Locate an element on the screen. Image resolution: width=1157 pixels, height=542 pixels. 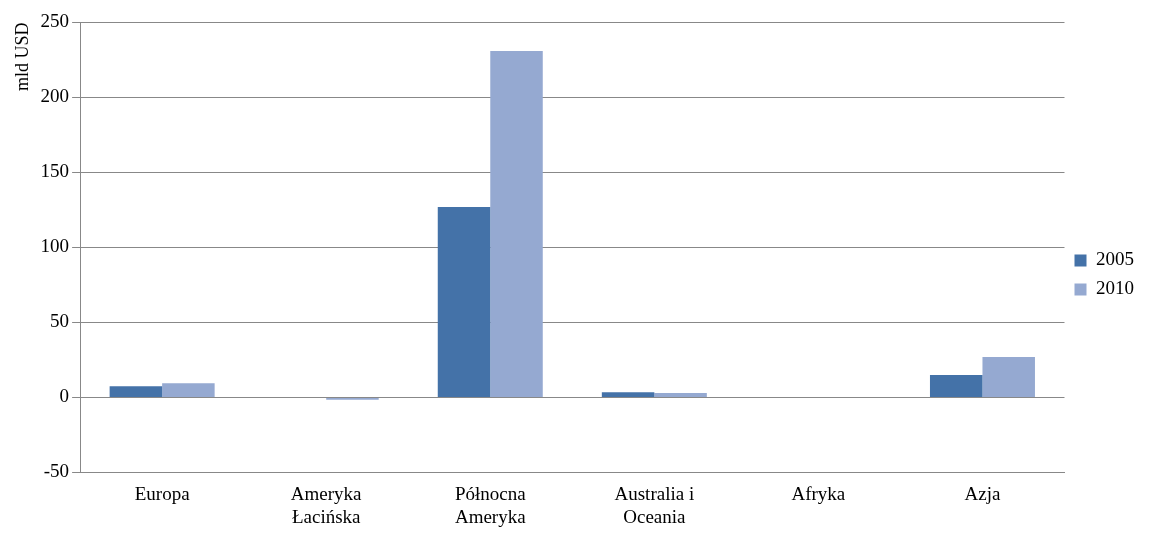
y-tick-label: 50 is located at coordinates (60, 321).